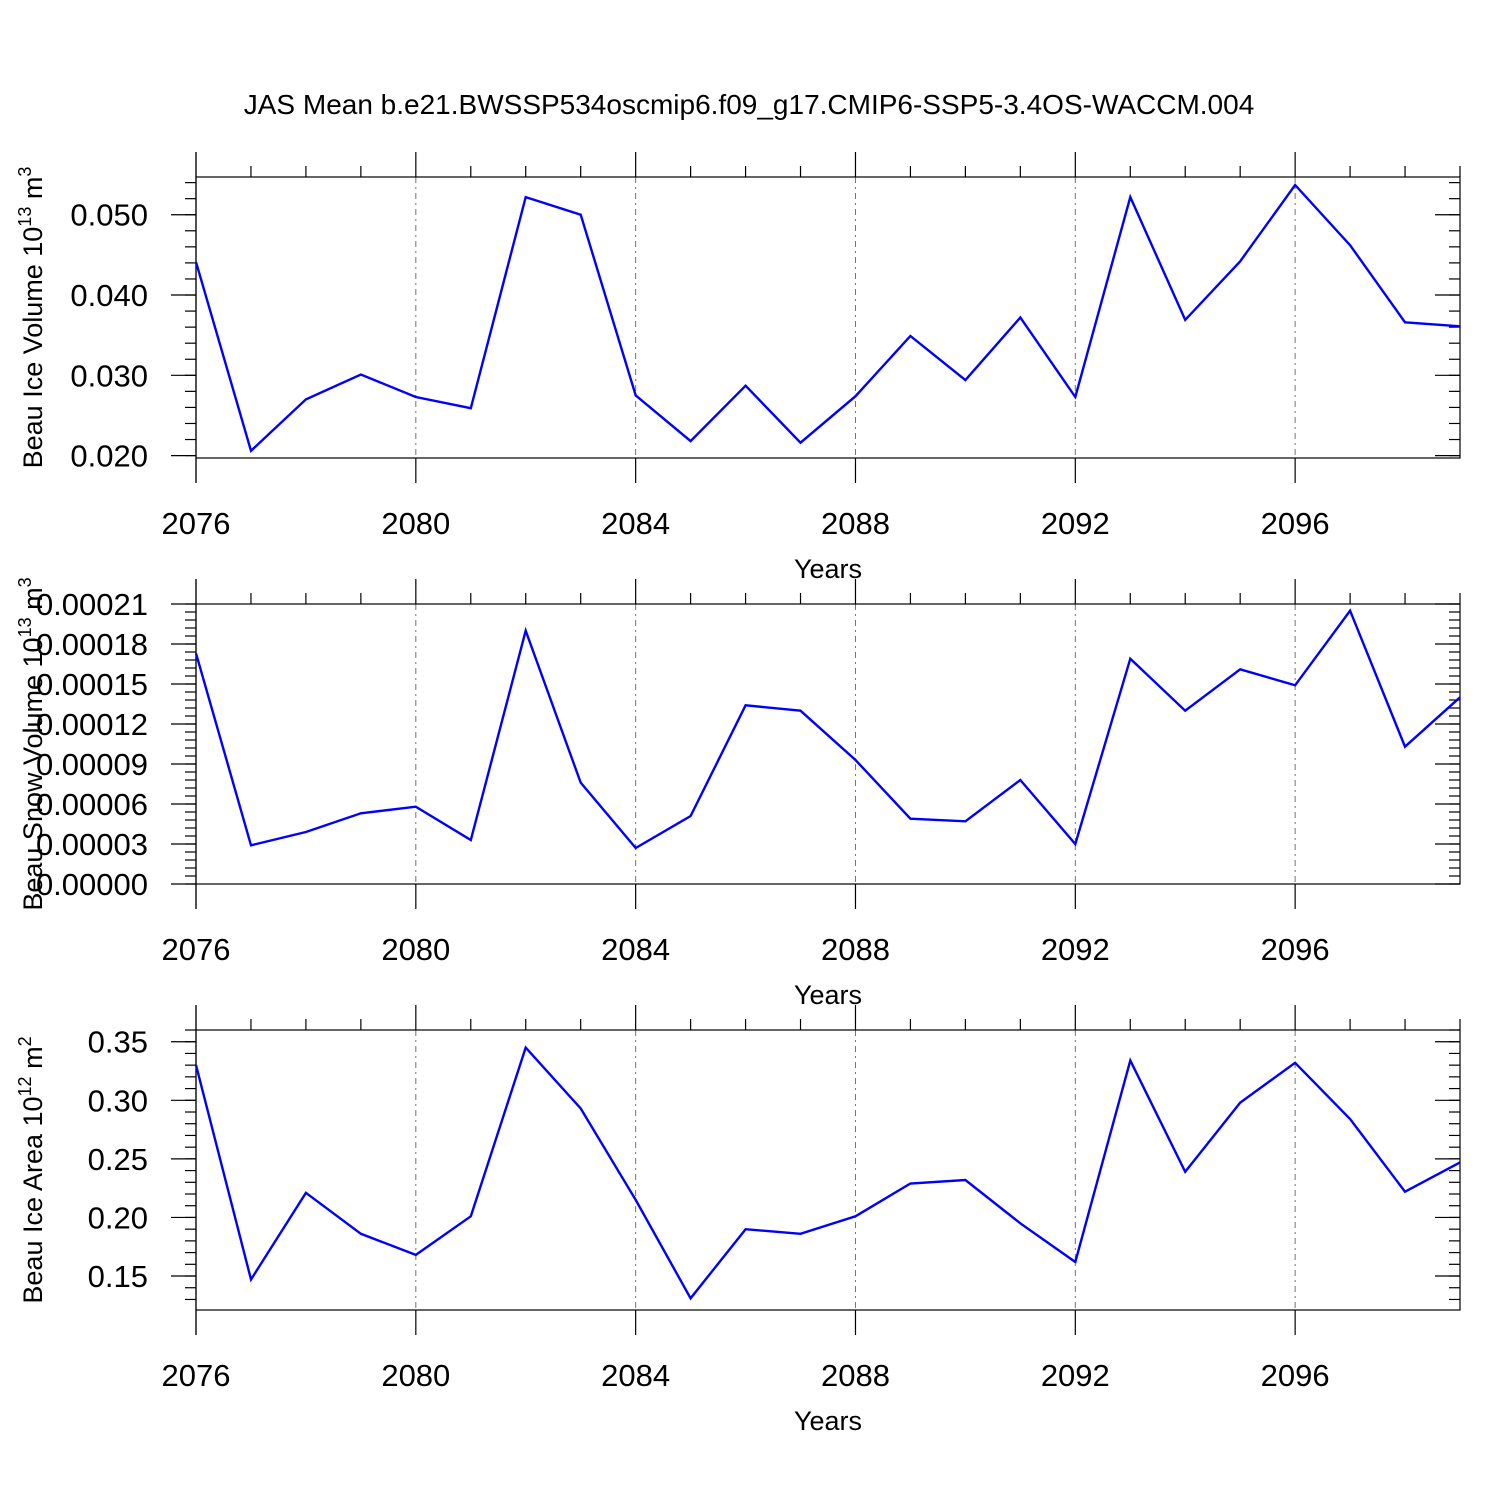 Image resolution: width=1500 pixels, height=1500 pixels. Describe the element at coordinates (92, 764) in the screenshot. I see `panel-2-y-tick-label: 0.00009` at that location.